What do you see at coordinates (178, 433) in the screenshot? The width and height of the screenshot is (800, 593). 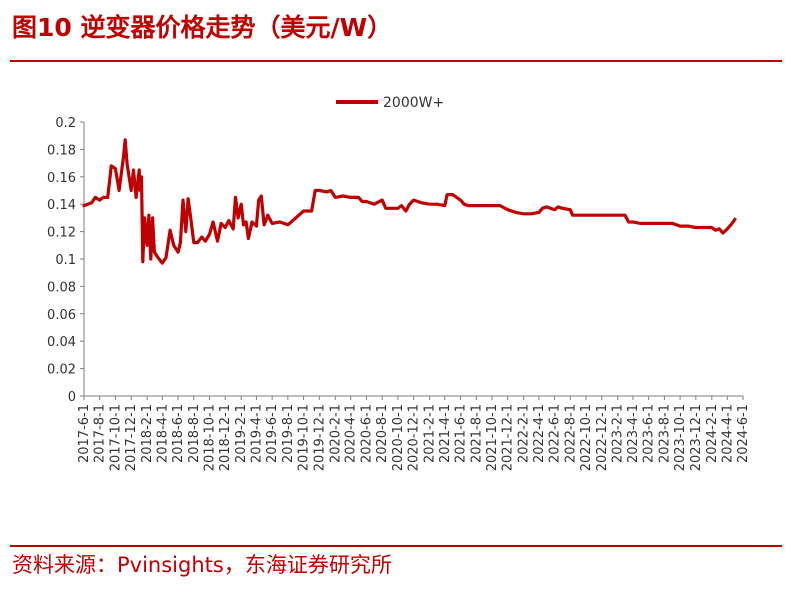 I see `x-tick-label: 2018-6-1` at bounding box center [178, 433].